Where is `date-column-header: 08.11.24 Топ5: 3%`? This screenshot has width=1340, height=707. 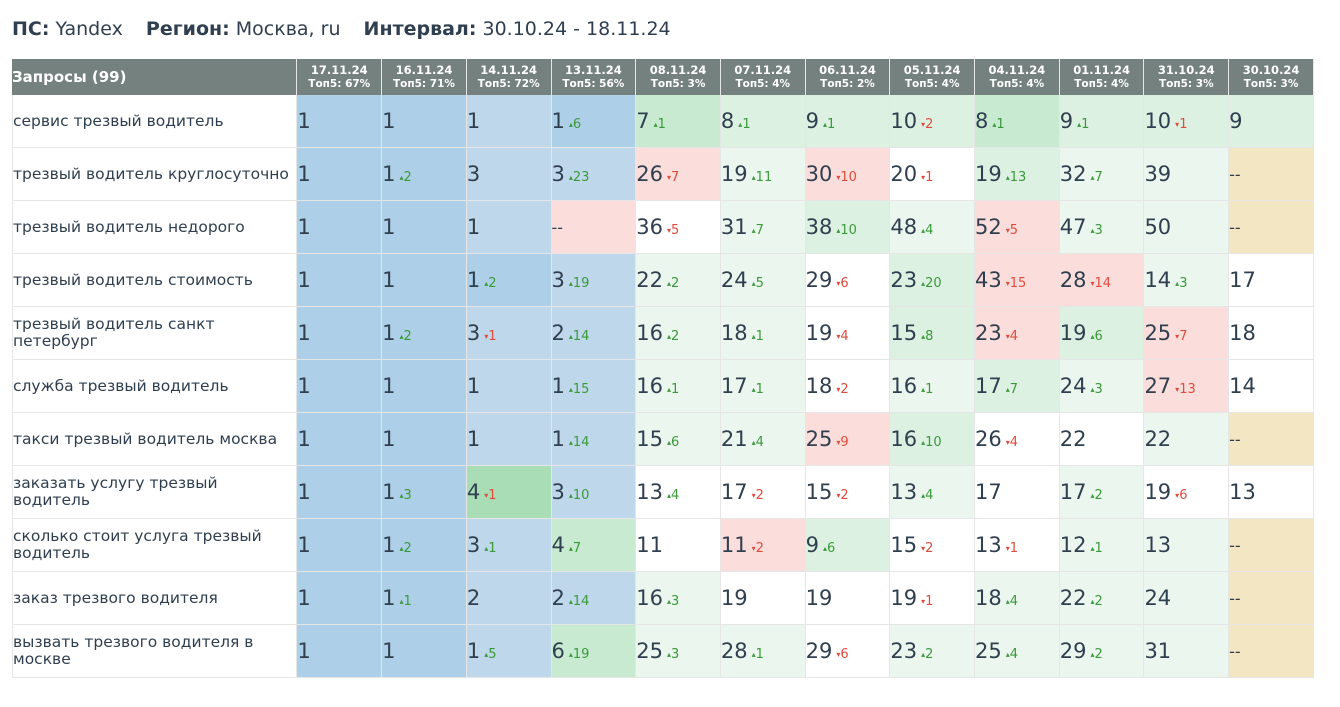
date-column-header: 08.11.24 Топ5: 3% is located at coordinates (678, 77).